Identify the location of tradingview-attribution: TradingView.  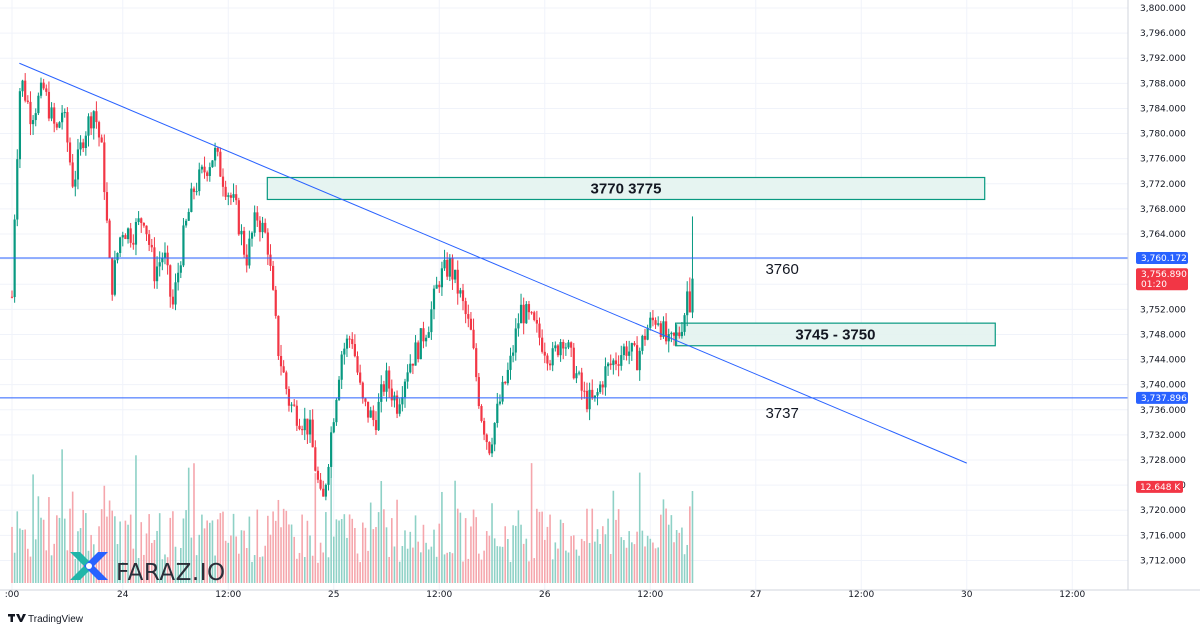
(46, 619).